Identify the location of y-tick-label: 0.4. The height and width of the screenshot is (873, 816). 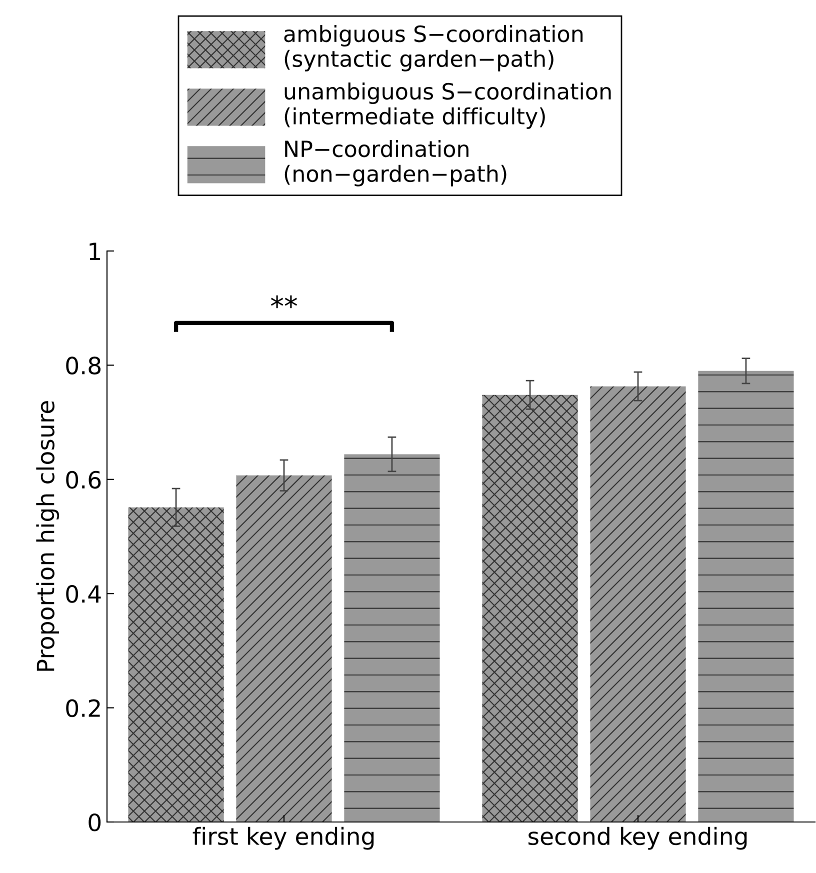
(83, 594).